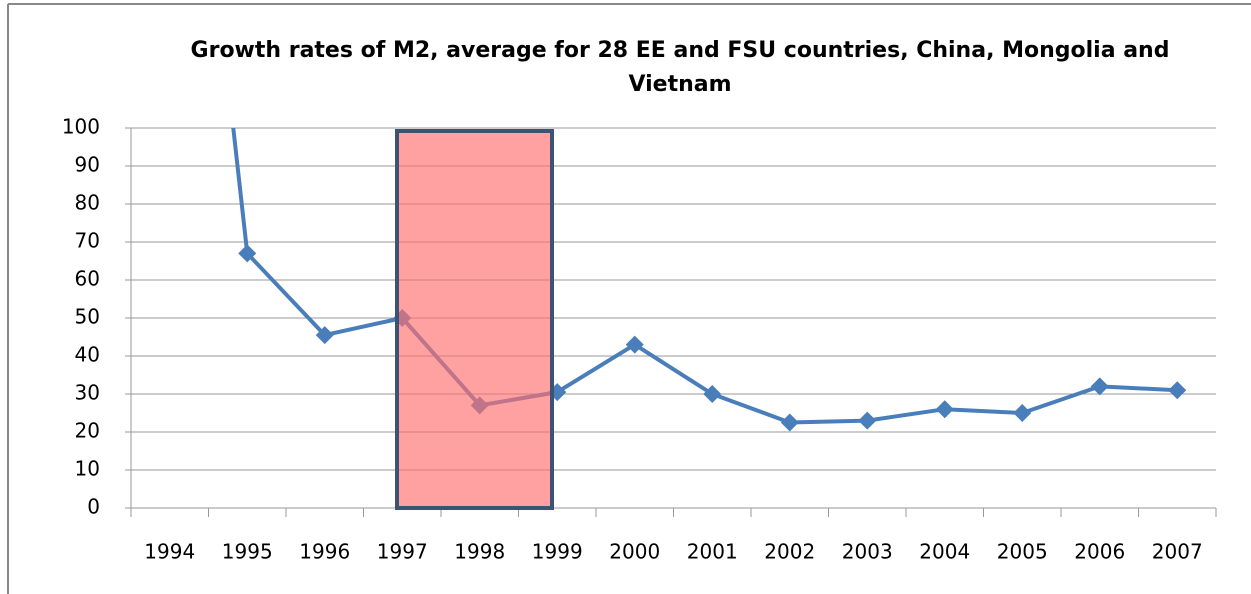 The width and height of the screenshot is (1251, 594). I want to click on x-tick-label: 1994, so click(169, 552).